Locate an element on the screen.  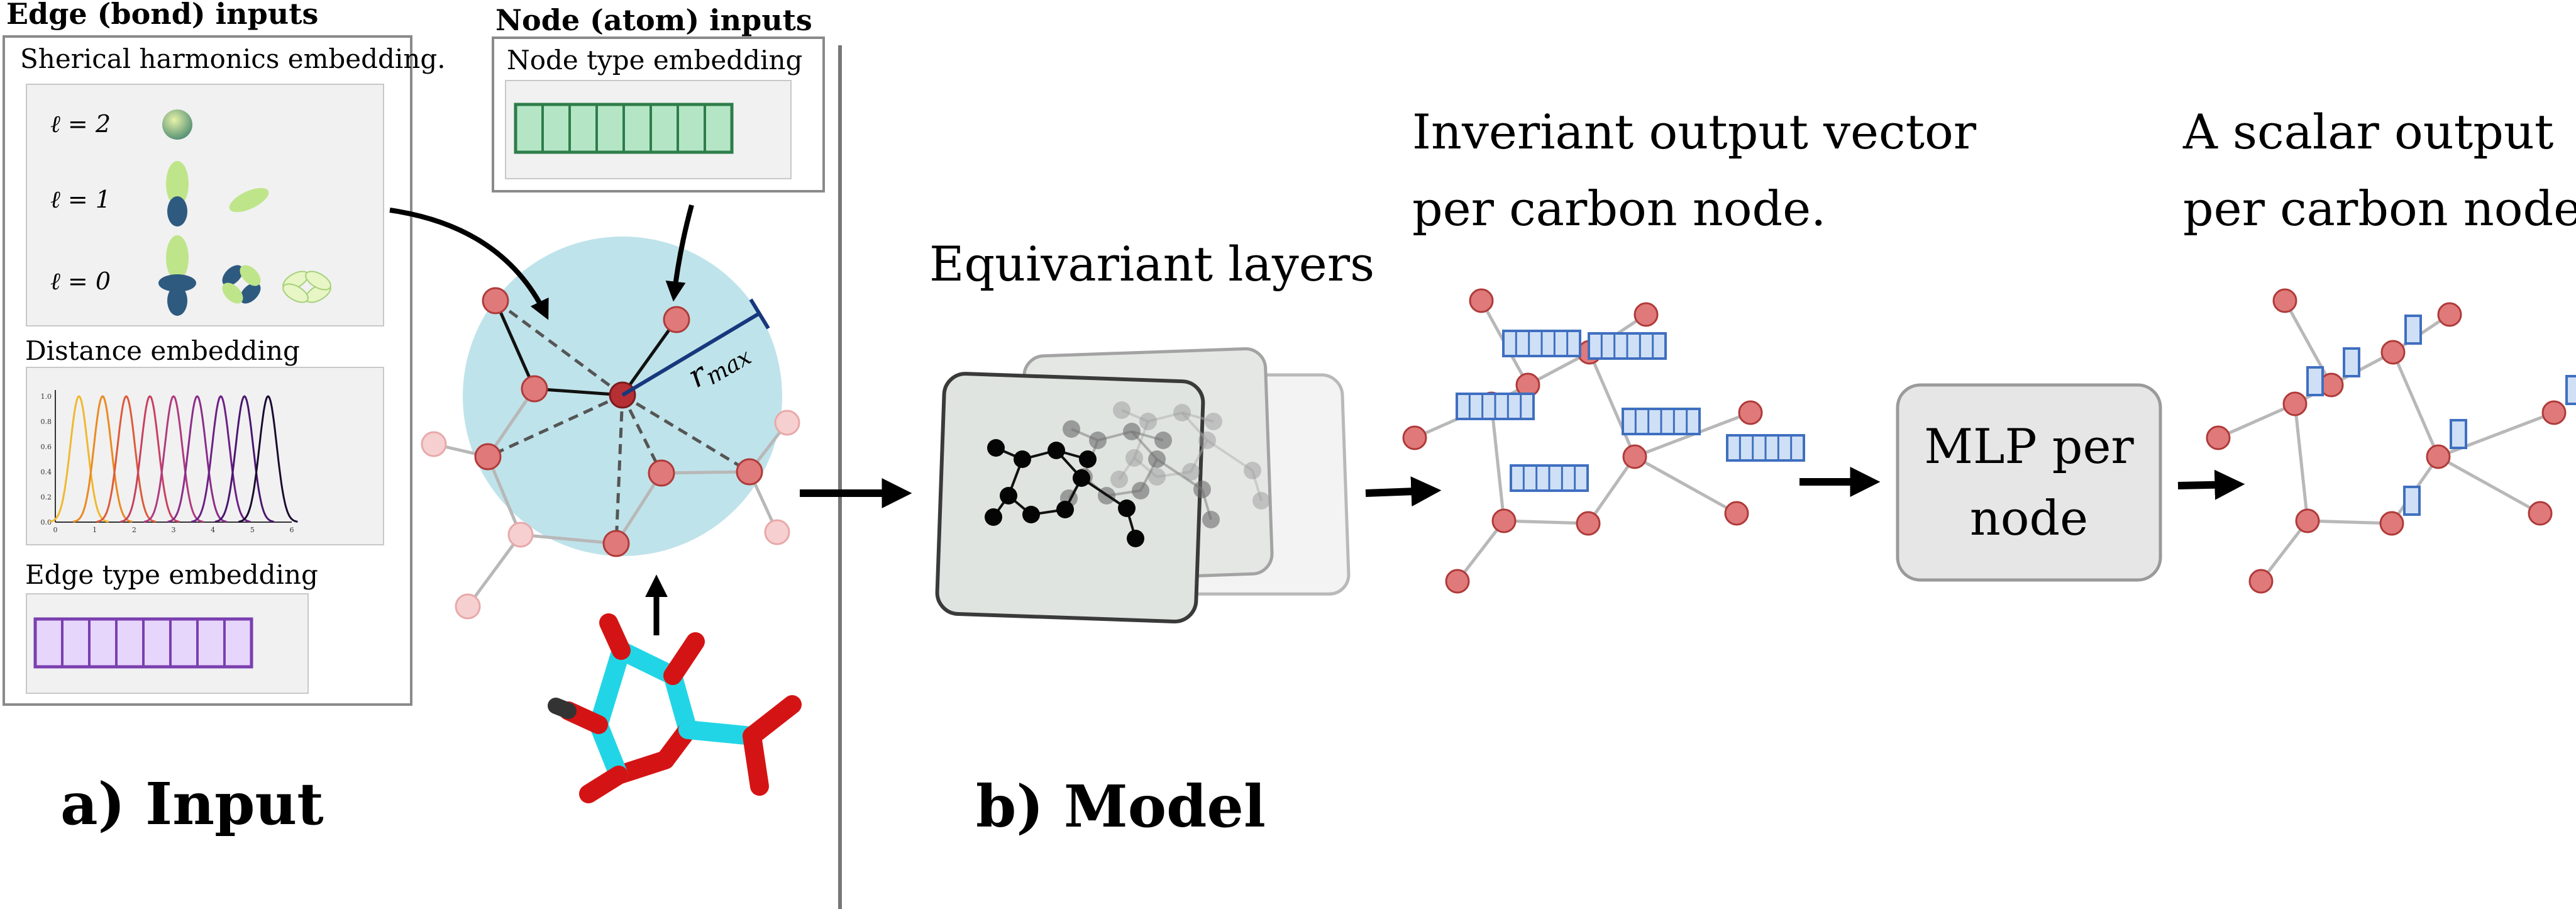
scalar-output-label-line2: per carbon node. is located at coordinates (2379, 209).